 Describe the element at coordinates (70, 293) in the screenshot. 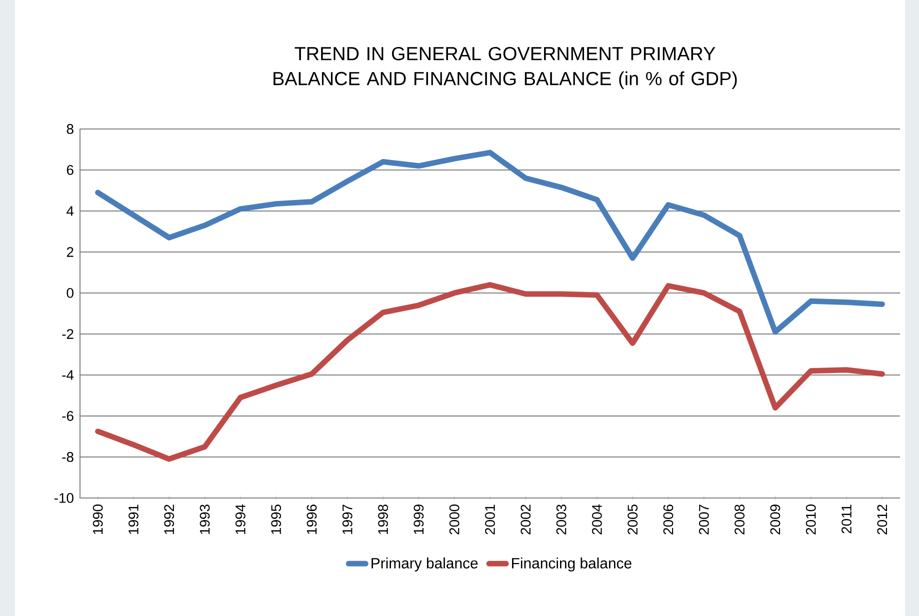

I see `y-tick-label: 0` at that location.